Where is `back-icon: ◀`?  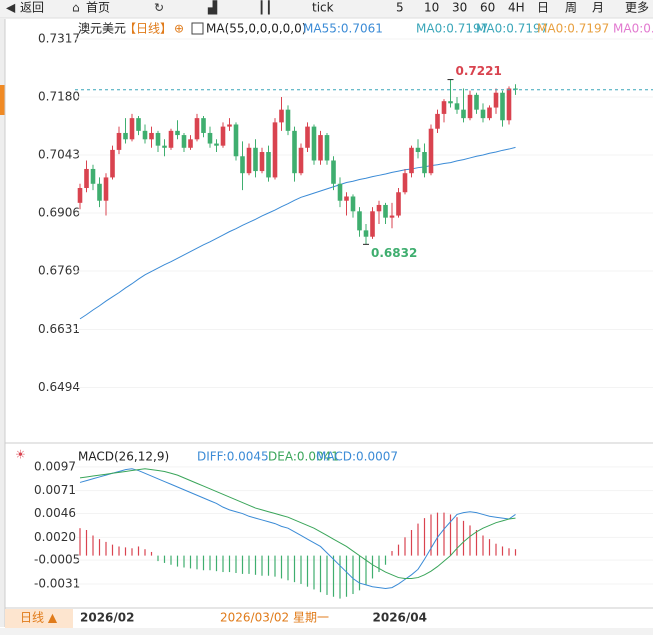
back-icon: ◀ is located at coordinates (11, 8).